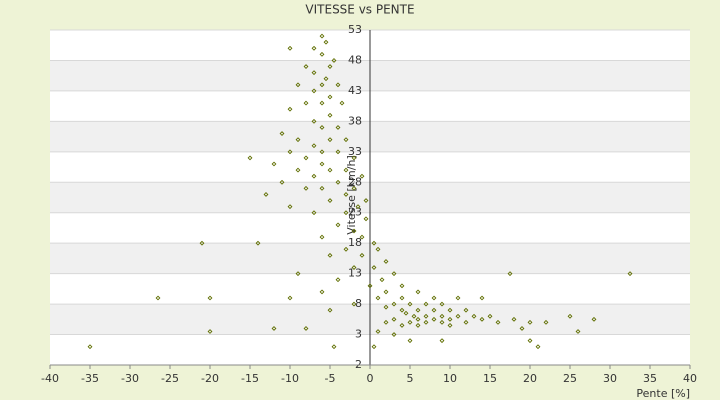 This screenshot has height=400, width=720. Describe the element at coordinates (355, 212) in the screenshot. I see `y-tick-label: 23` at that location.